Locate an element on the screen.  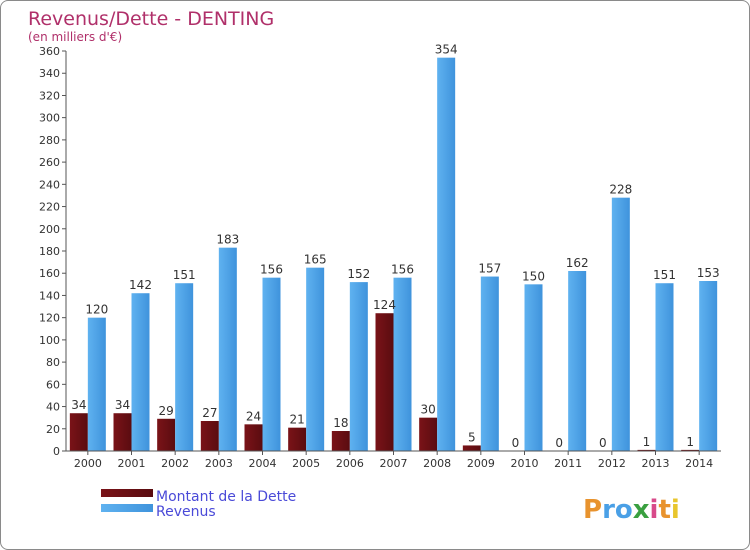
legend-swatch-revenus is located at coordinates (127, 508).